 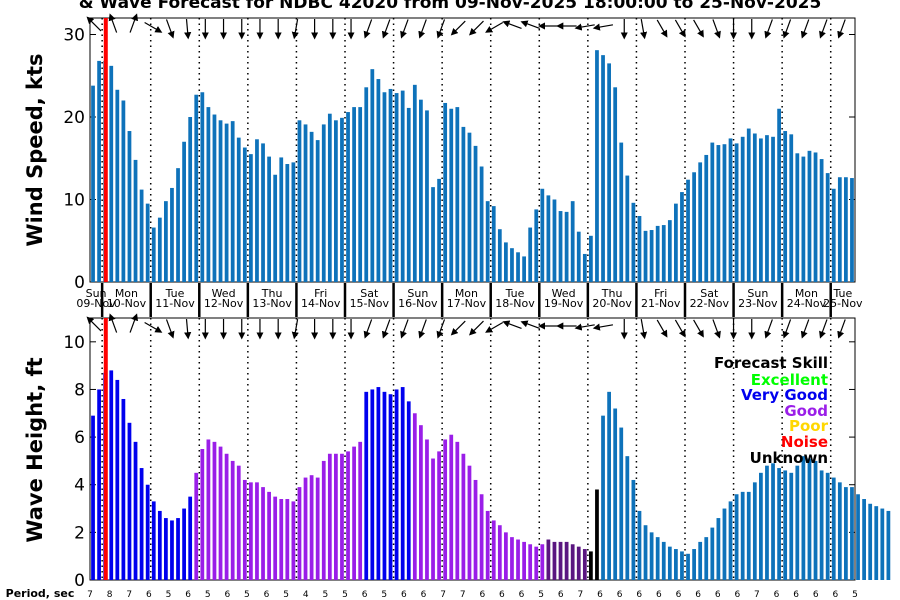 What do you see at coordinates (709, 293) in the screenshot?
I see `day-label: Sat` at bounding box center [709, 293].